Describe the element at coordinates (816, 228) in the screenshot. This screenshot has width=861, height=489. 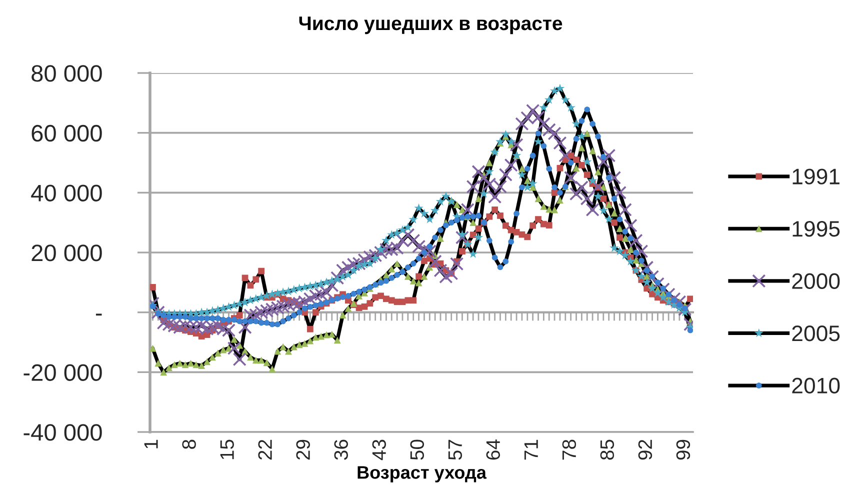
I see `legend-label: 1995` at that location.